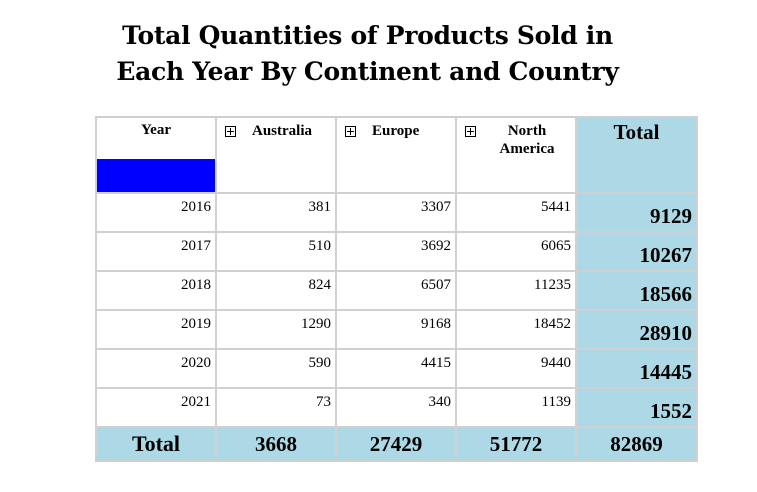  I want to click on table-row: 2017 510 3692 6065 10267, so click(396, 251).